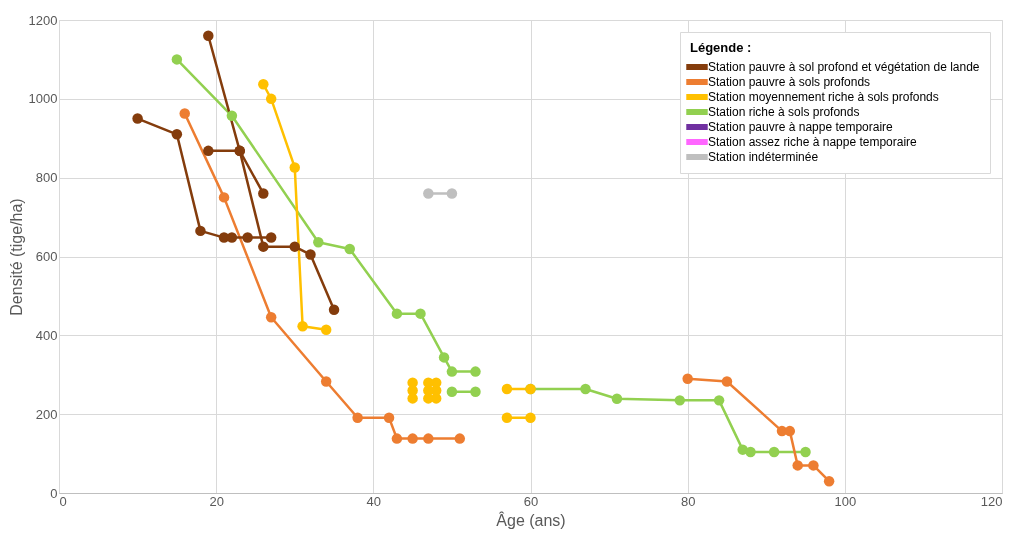 Image resolution: width=1020 pixels, height=536 pixels. What do you see at coordinates (216, 501) in the screenshot?
I see `x-tick-label: 20` at bounding box center [216, 501].